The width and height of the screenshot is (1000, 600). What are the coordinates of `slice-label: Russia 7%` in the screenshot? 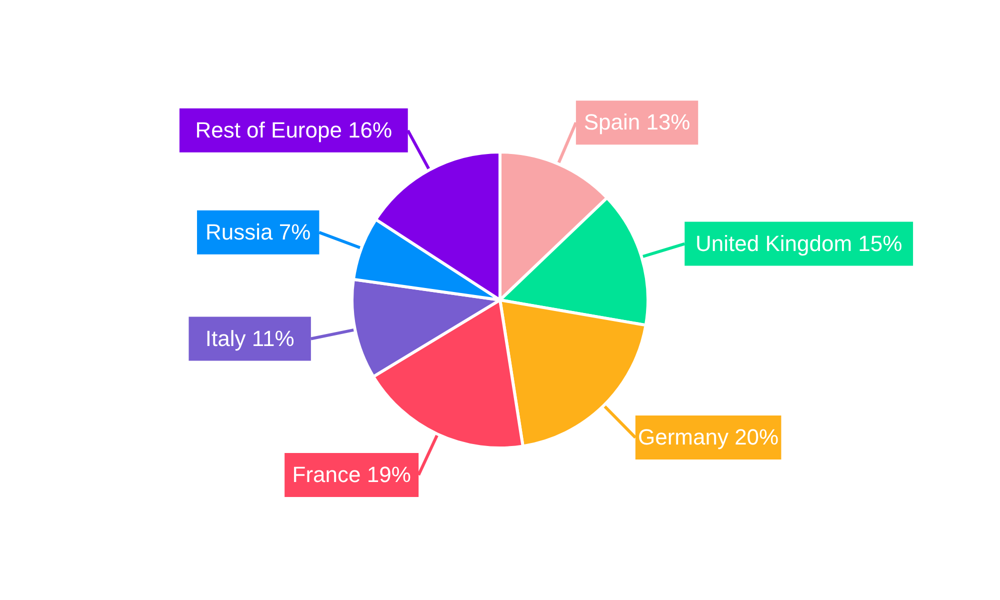 It's located at (258, 231).